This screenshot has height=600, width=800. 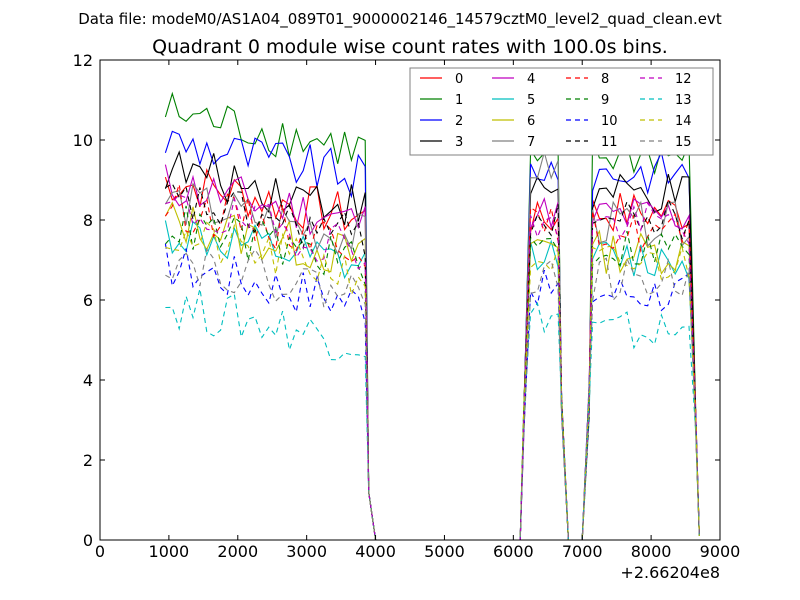 I want to click on y-tick-label: 0, so click(x=88, y=540).